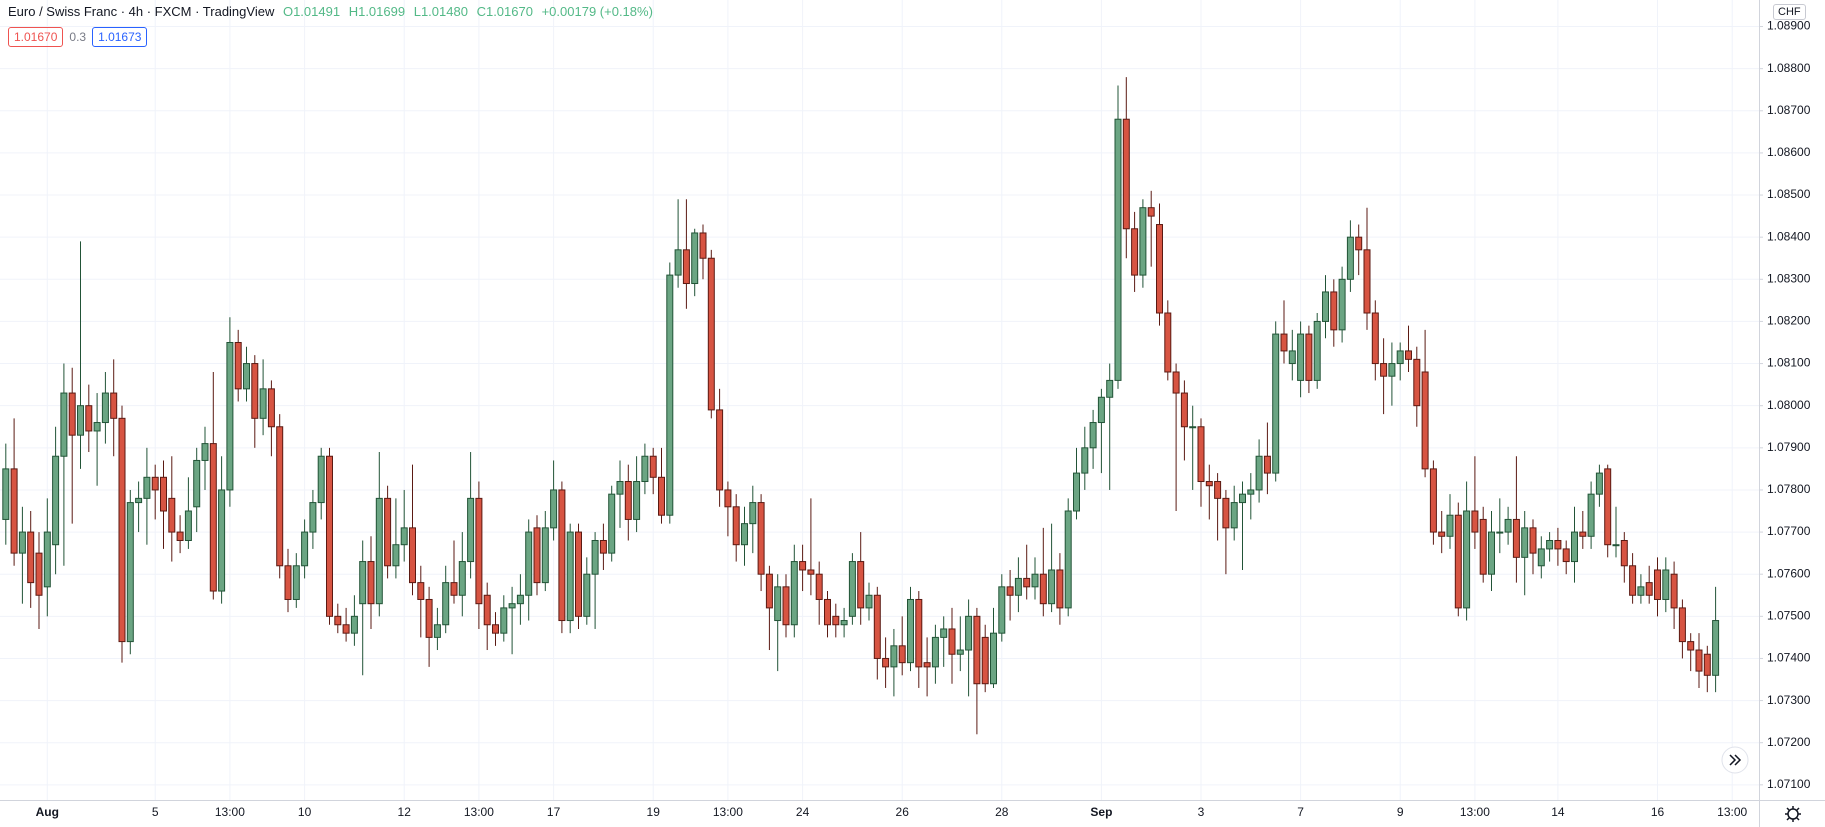 This screenshot has height=827, width=1825. What do you see at coordinates (903, 812) in the screenshot?
I see `x-tick-label: 26` at bounding box center [903, 812].